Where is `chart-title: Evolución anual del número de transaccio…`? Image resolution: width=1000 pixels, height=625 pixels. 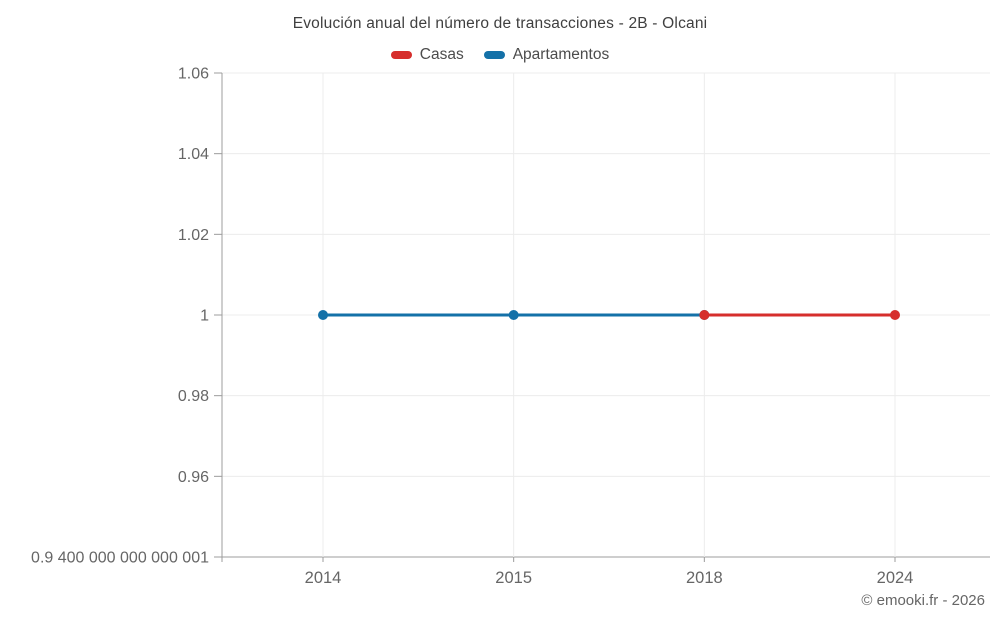 chart-title: Evolución anual del número de transaccio… is located at coordinates (500, 23).